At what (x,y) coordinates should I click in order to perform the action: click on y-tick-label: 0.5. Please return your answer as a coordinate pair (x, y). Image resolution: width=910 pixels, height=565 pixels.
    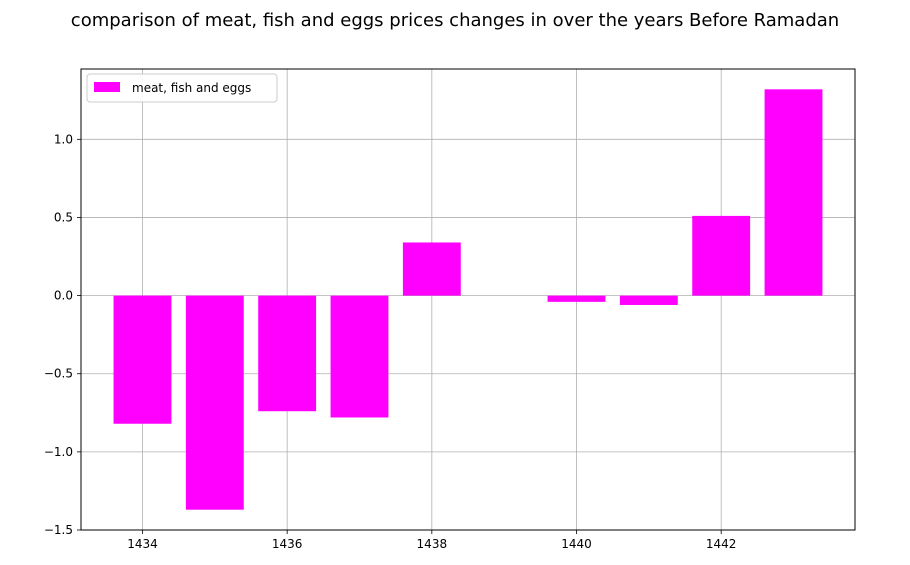
    Looking at the image, I should click on (63, 217).